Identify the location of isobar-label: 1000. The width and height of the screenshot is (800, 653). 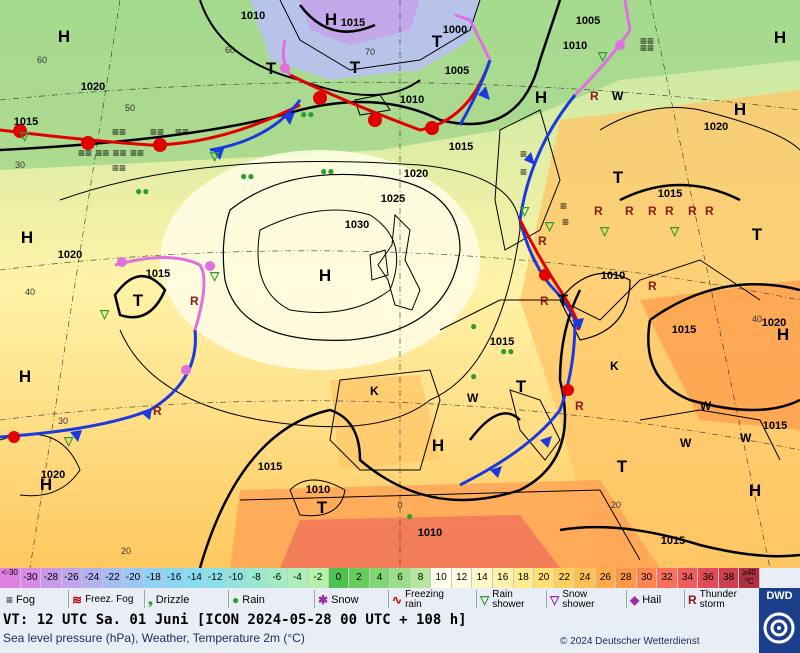
(455, 30).